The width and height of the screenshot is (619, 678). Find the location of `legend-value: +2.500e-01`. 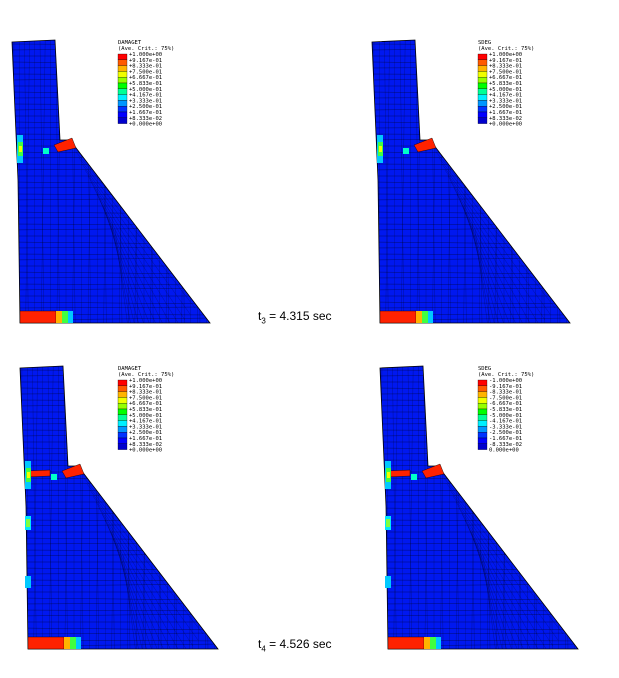

legend-value: +2.500e-01 is located at coordinates (505, 107).